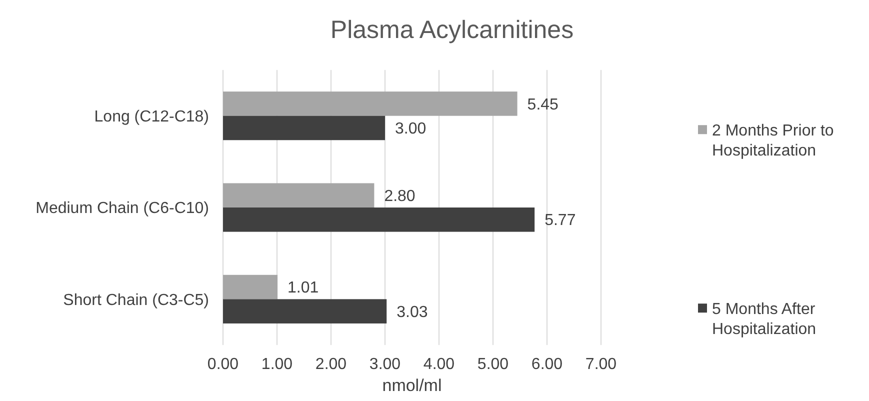 The width and height of the screenshot is (869, 401). What do you see at coordinates (331, 364) in the screenshot?
I see `x-tick-label: 2.00` at bounding box center [331, 364].